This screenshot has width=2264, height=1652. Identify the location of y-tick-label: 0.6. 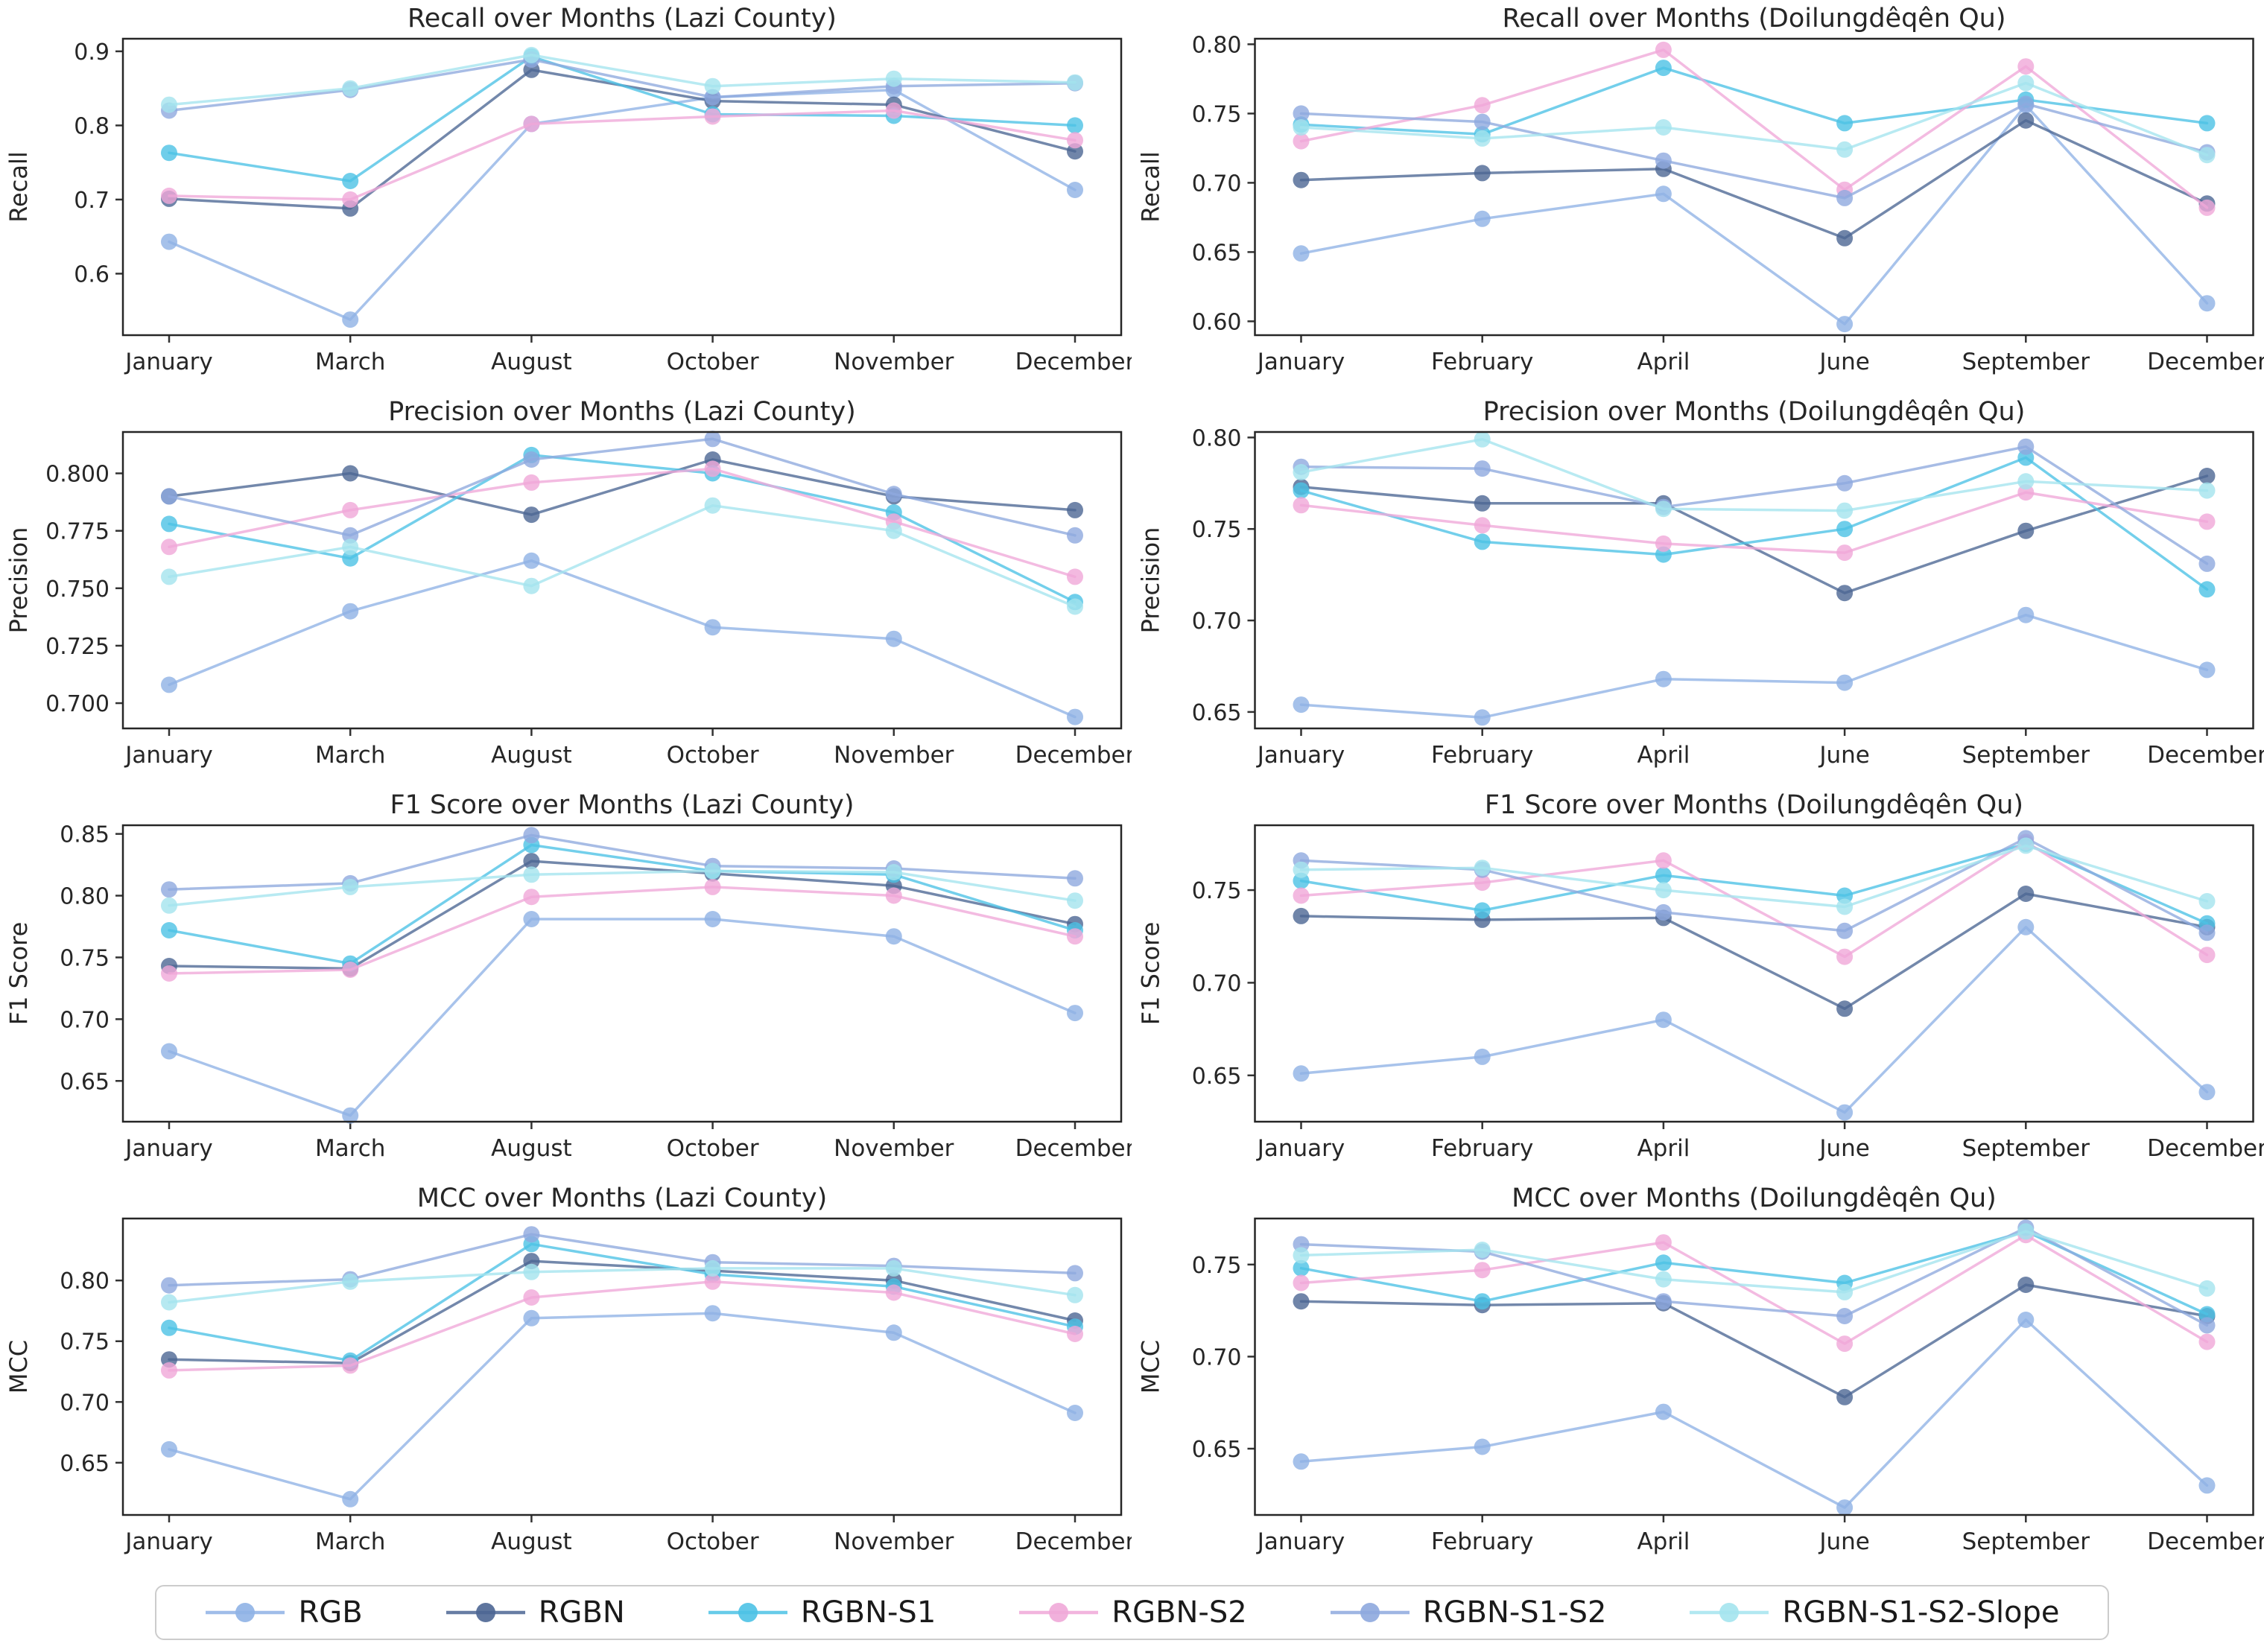
(92, 274).